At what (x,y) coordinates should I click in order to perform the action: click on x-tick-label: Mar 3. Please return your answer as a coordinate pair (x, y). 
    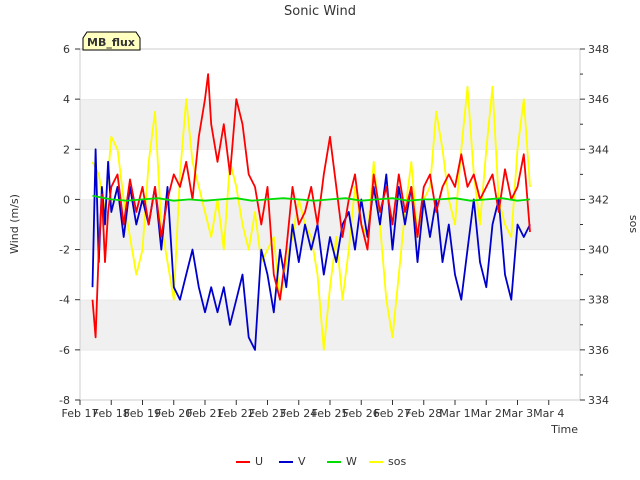
    Looking at the image, I should click on (517, 413).